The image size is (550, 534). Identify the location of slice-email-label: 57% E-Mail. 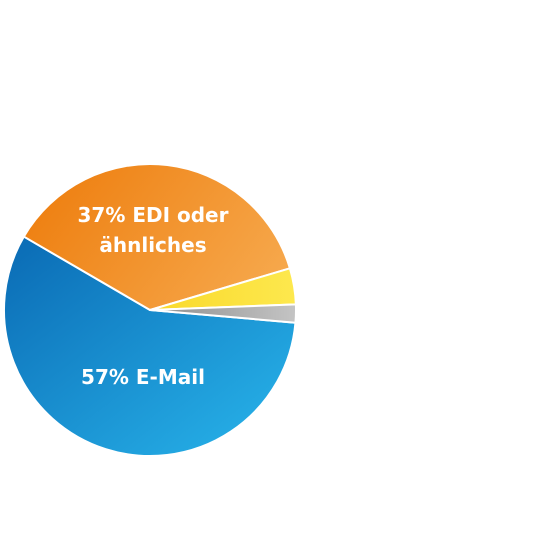
(143, 377).